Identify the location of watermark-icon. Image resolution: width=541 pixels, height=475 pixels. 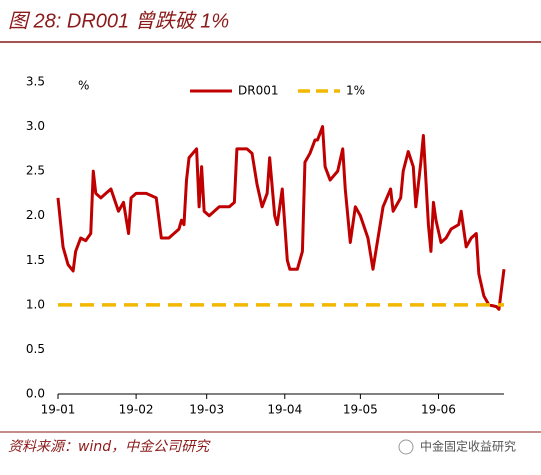
(406, 447).